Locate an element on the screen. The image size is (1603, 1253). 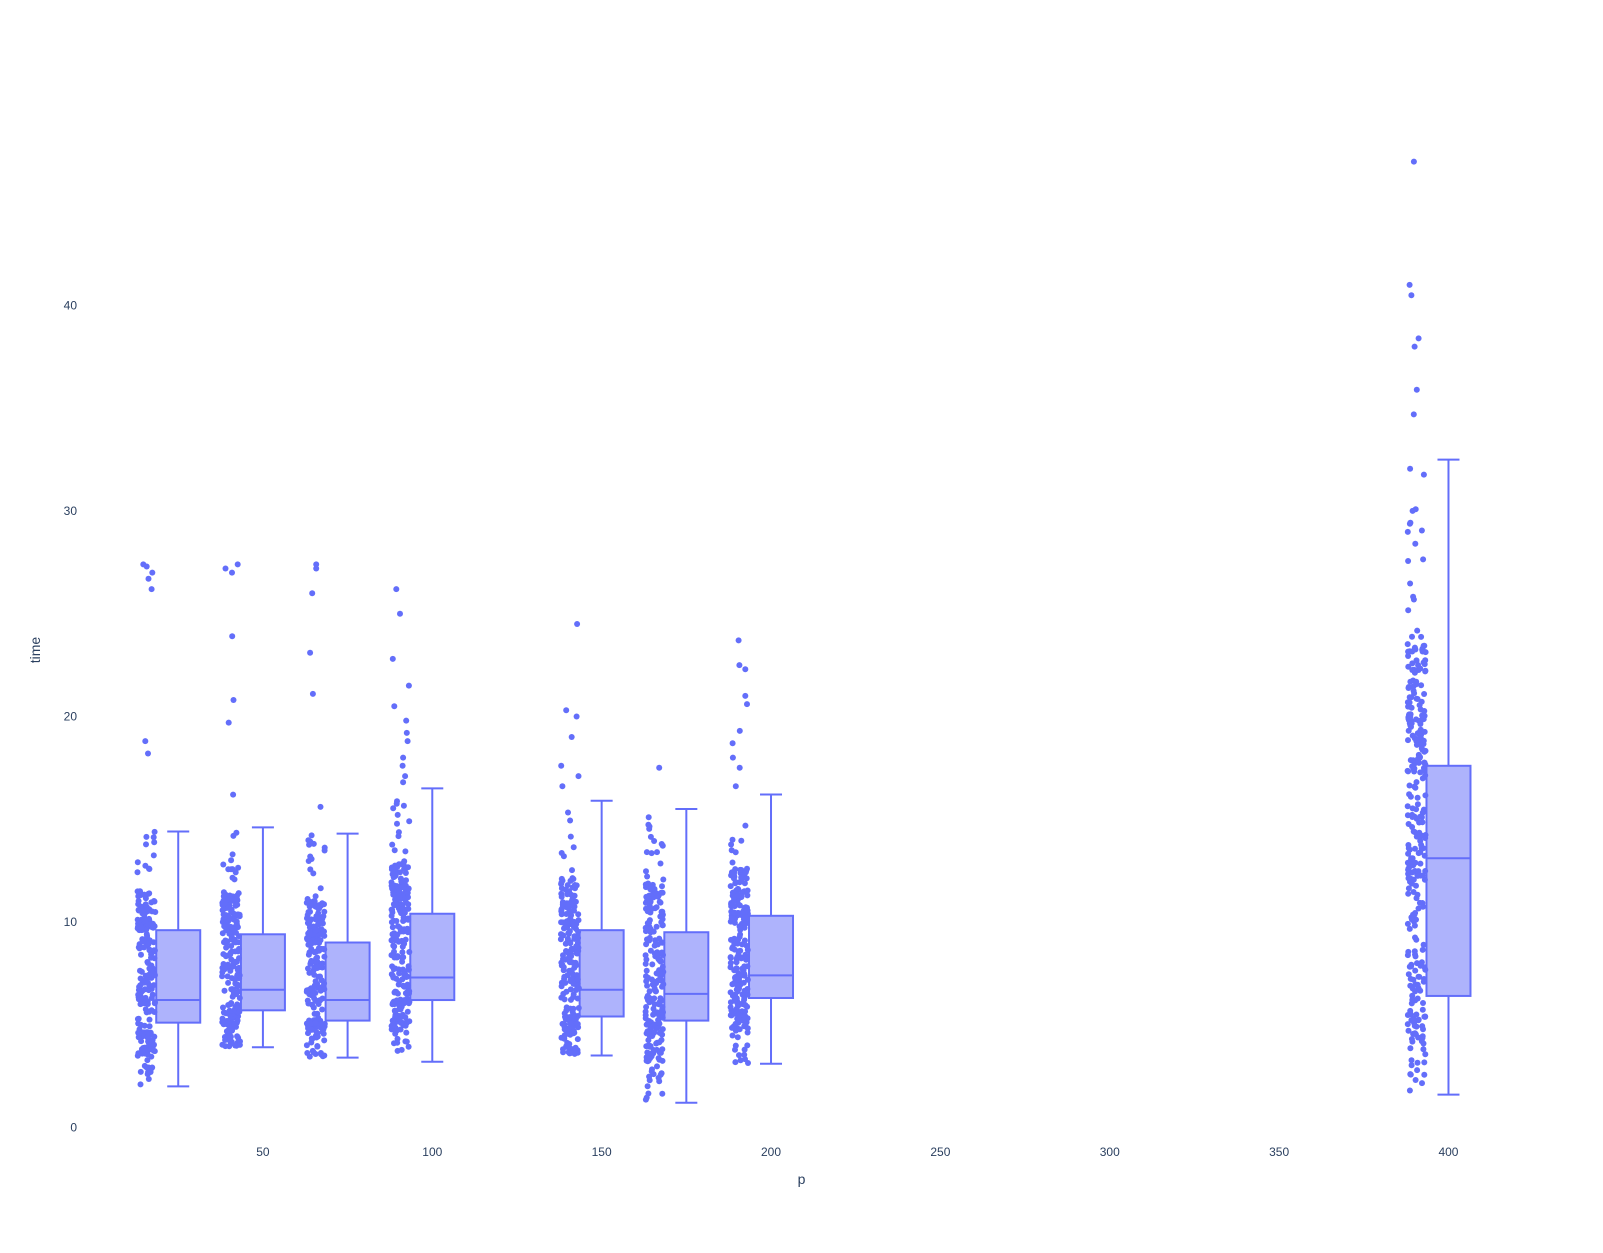
x-tick-label: 150 is located at coordinates (602, 1152).